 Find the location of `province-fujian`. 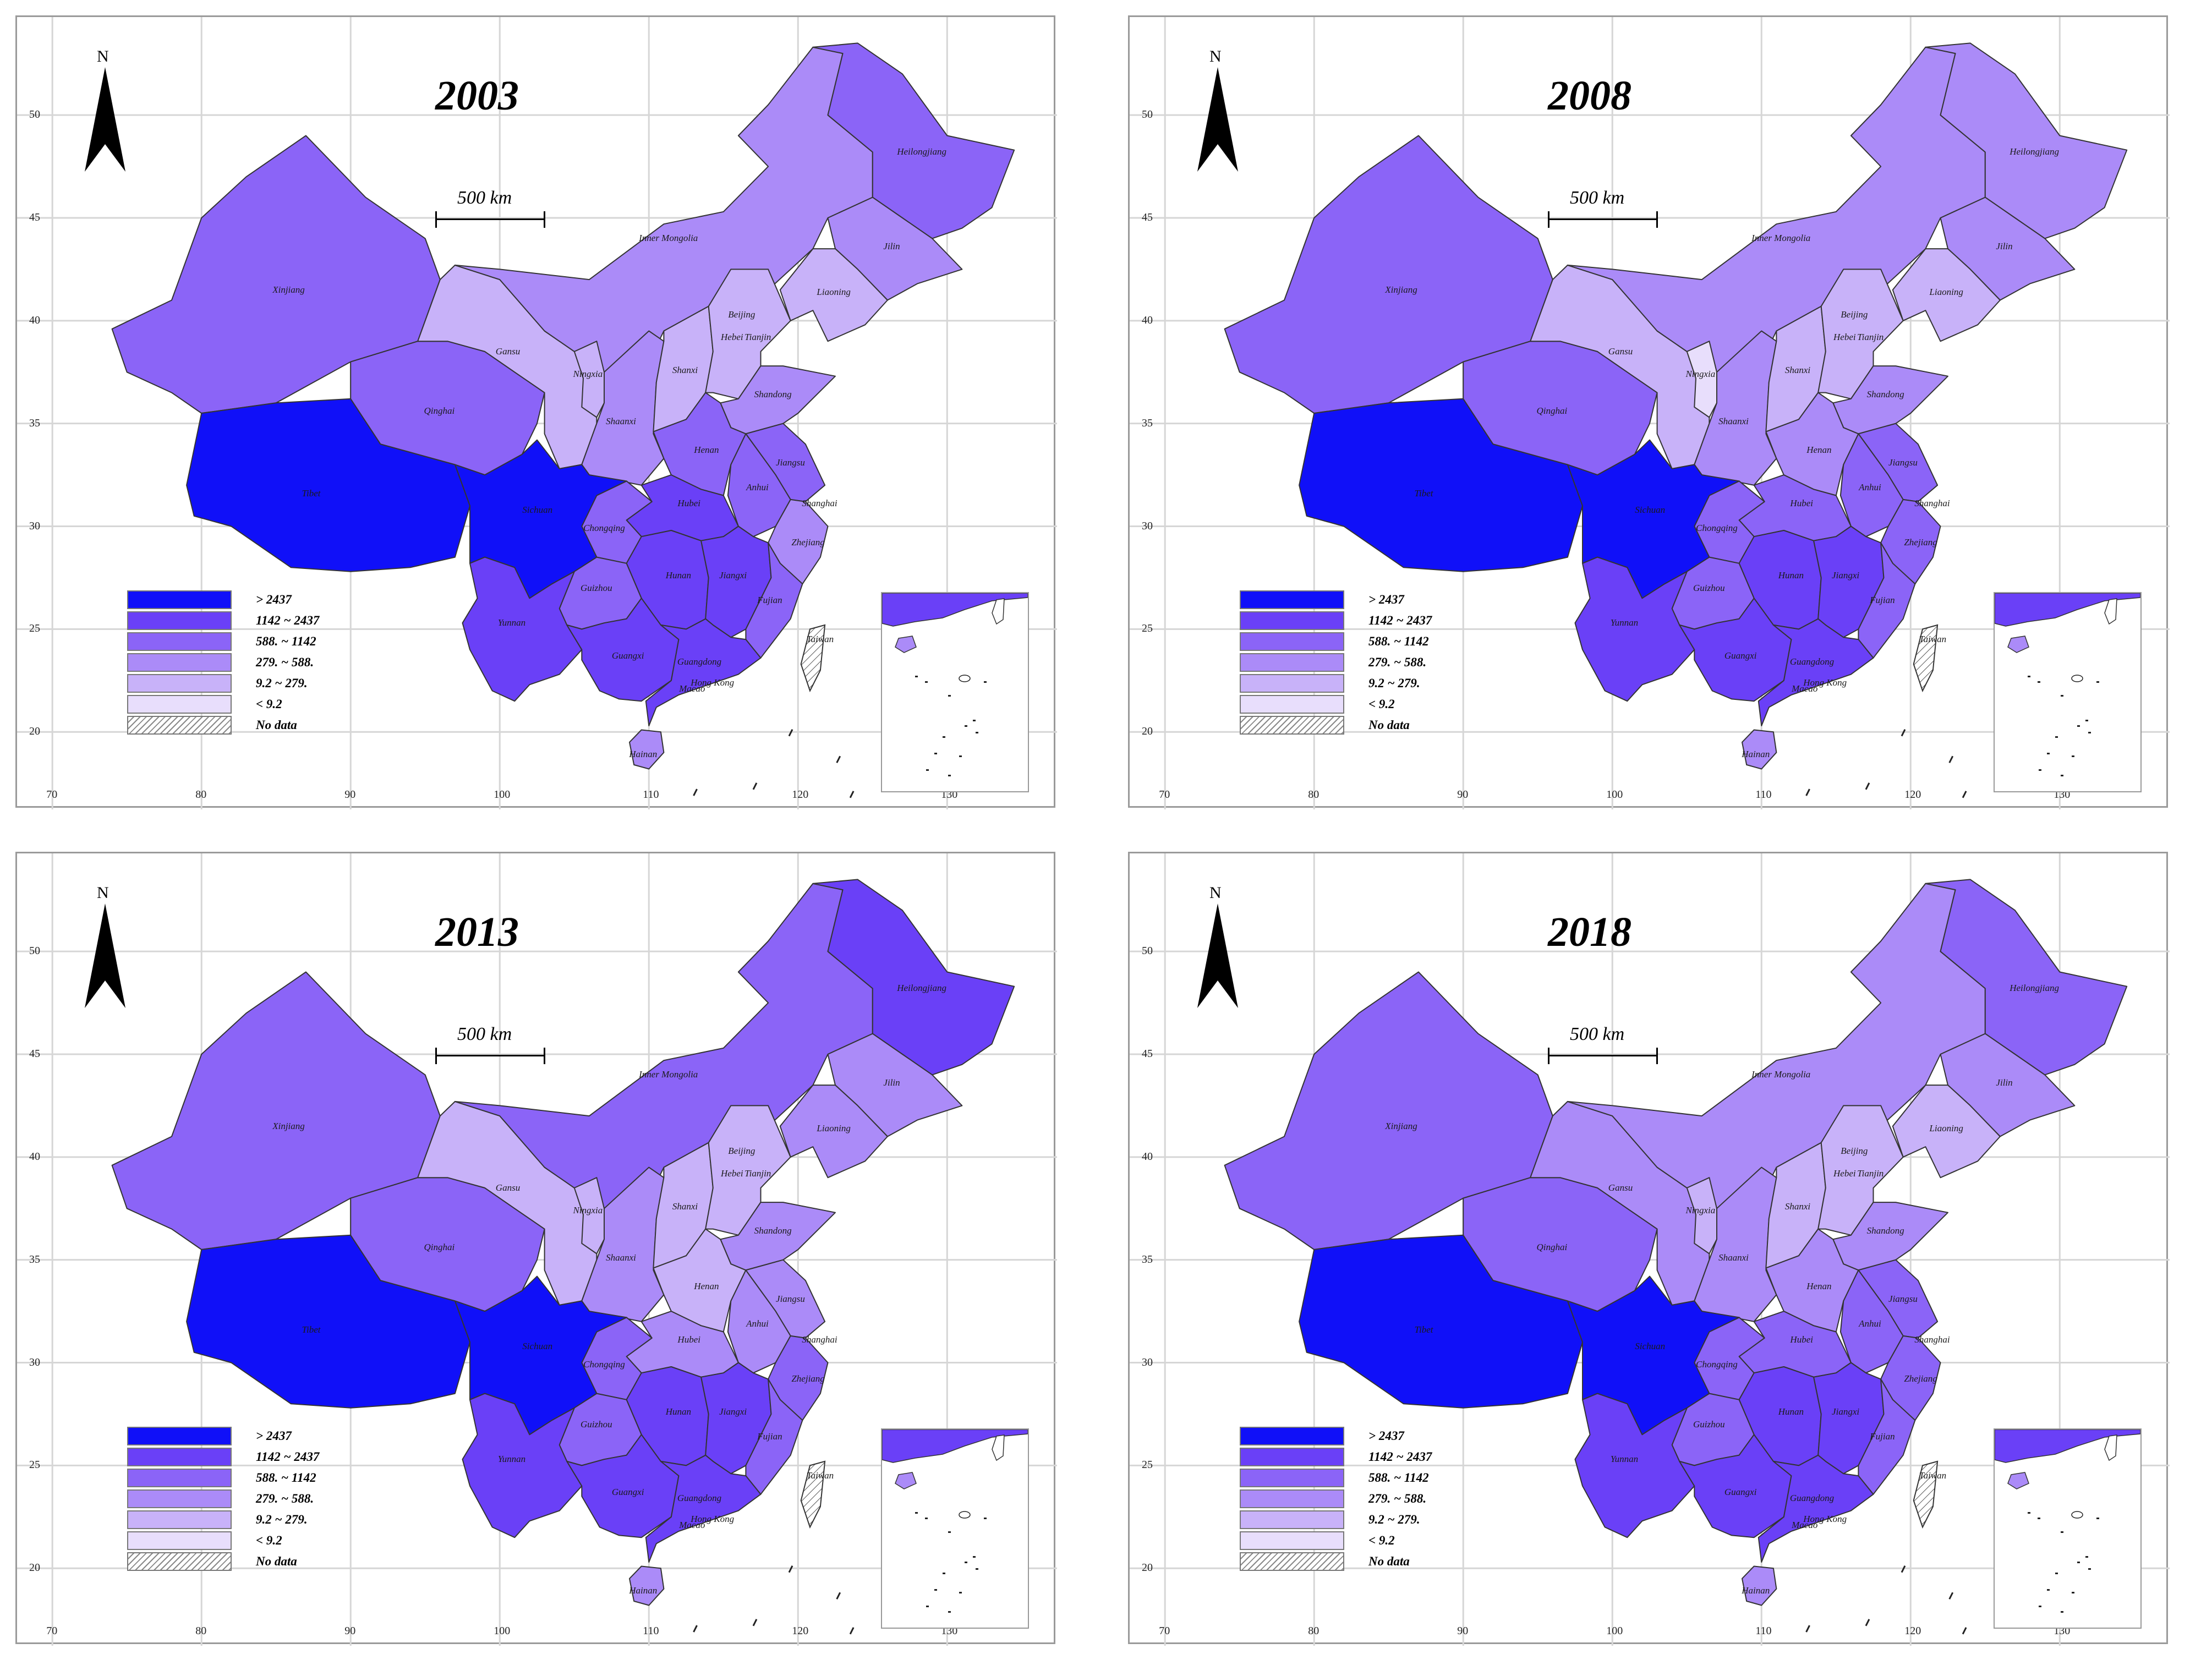

province-fujian is located at coordinates (774, 1436).